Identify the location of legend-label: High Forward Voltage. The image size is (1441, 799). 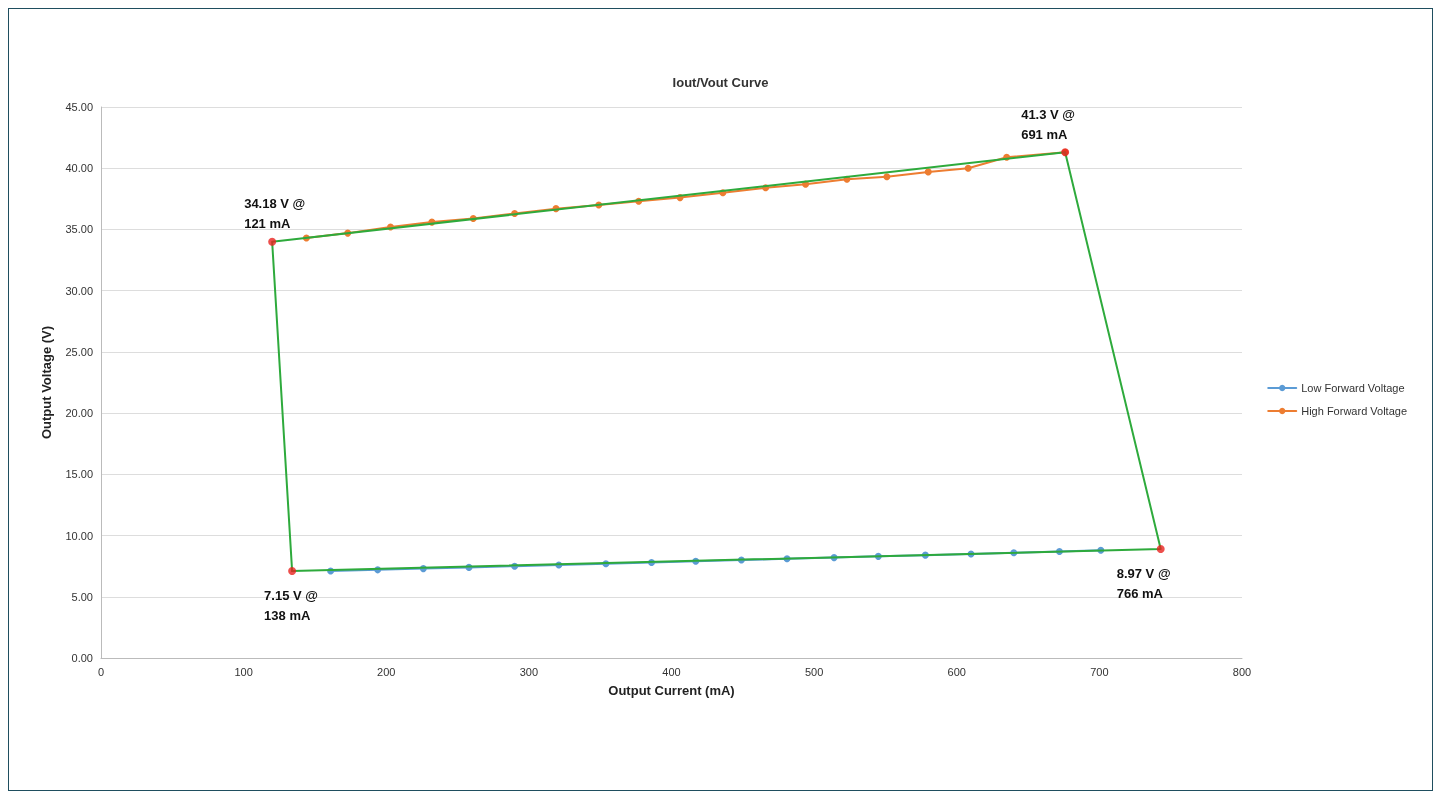
(1354, 411).